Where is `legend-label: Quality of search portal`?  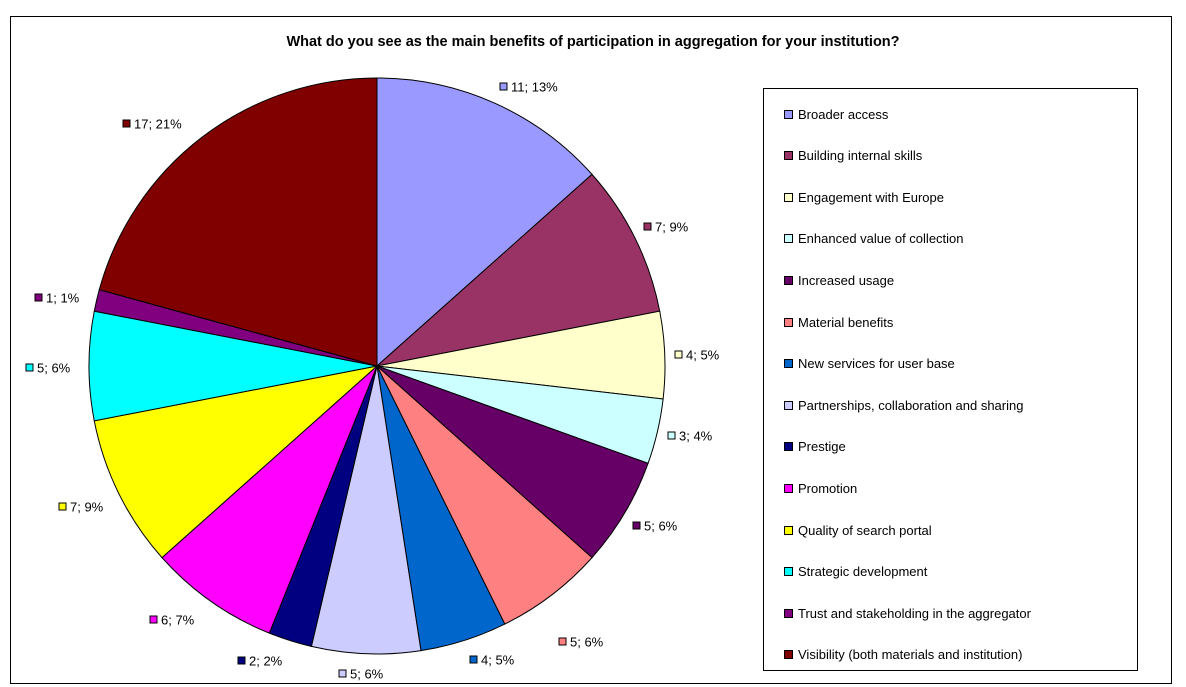
legend-label: Quality of search portal is located at coordinates (865, 530).